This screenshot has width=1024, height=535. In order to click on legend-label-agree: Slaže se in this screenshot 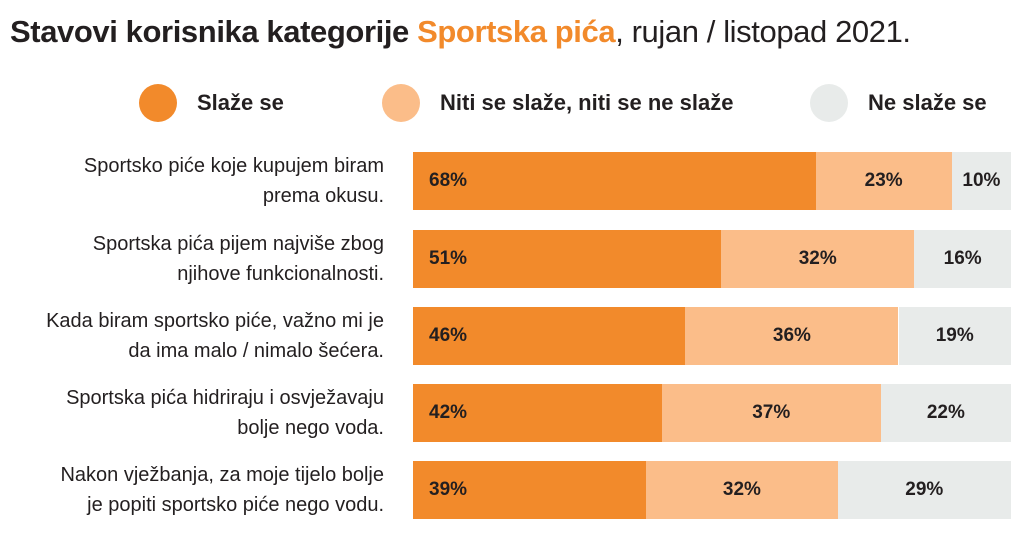, I will do `click(240, 102)`.